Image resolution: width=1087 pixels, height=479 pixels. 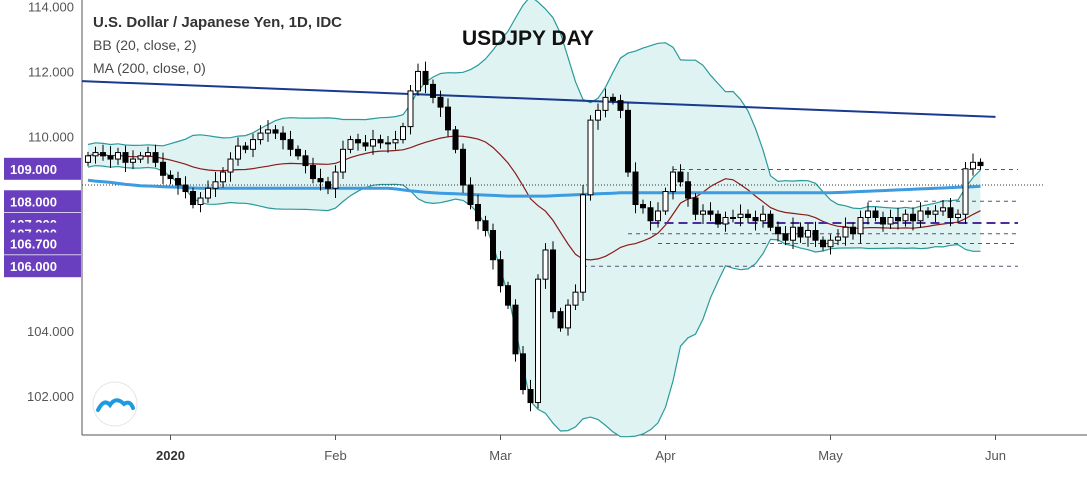 I want to click on y-tick-label: 112.000, so click(x=51, y=71).